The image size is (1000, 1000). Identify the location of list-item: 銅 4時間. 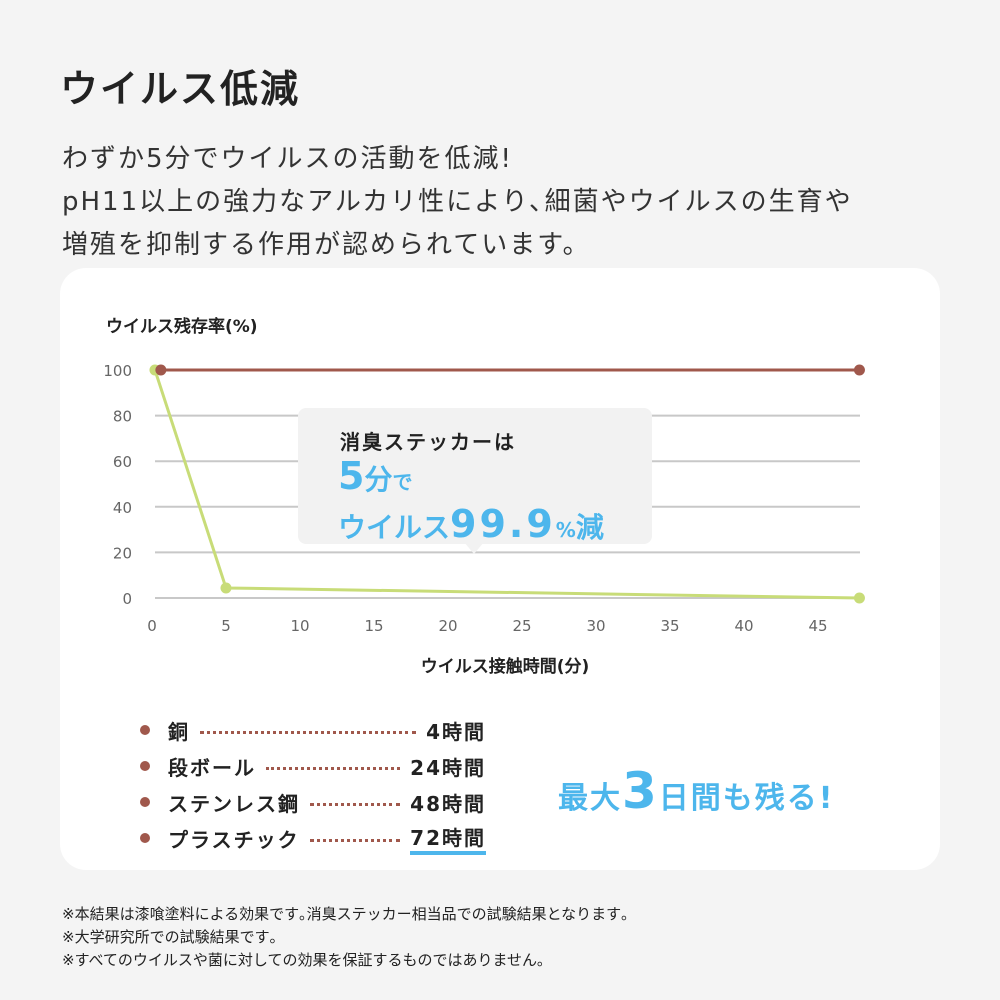
(313, 730).